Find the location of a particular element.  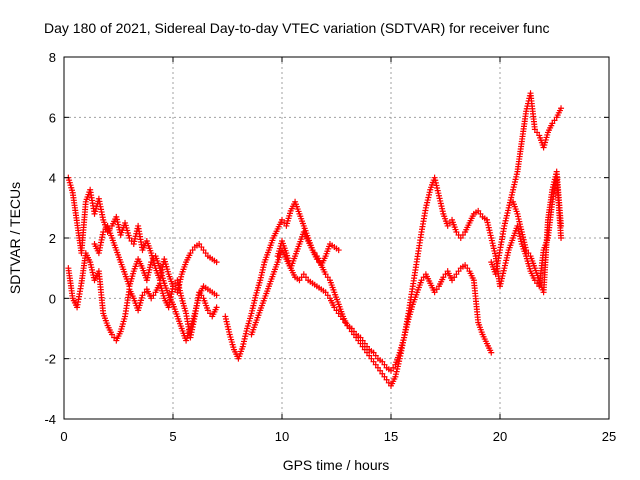

x-tick-label: 0 is located at coordinates (63, 436).